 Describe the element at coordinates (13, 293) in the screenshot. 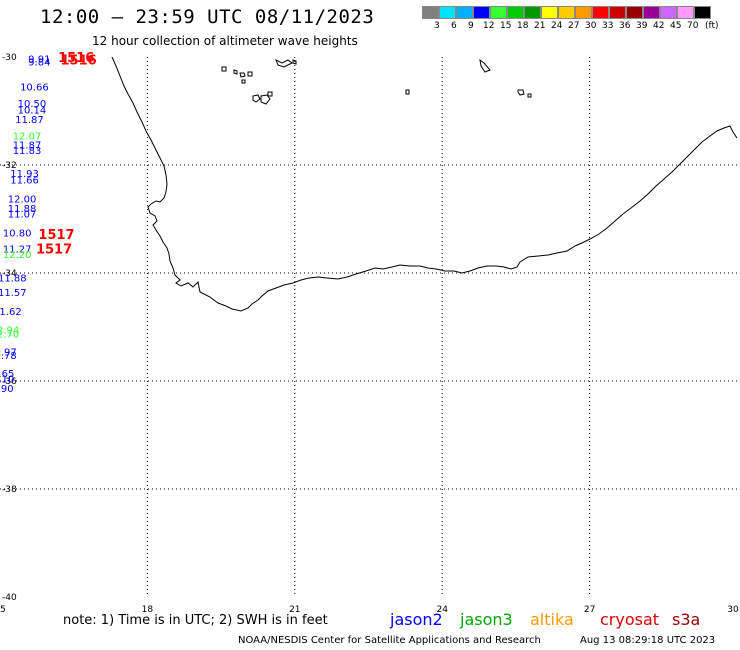

I see `wave-height-value: 11.57` at that location.